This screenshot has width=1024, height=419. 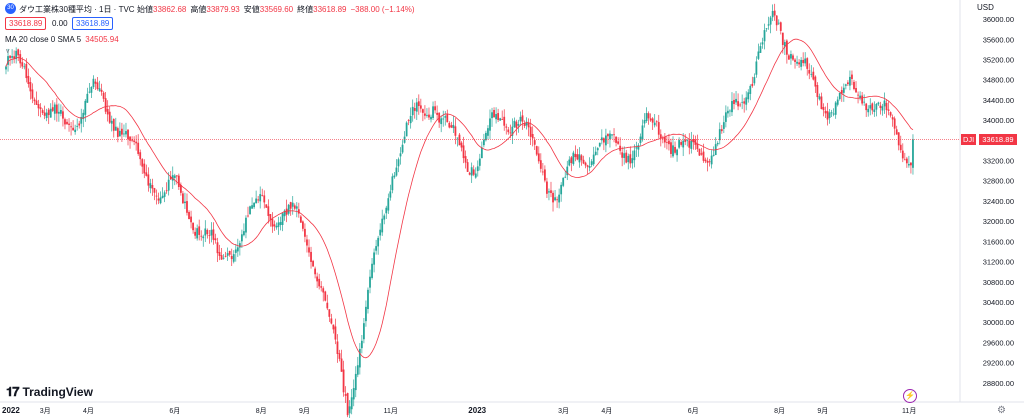 I want to click on currency-label: USD, so click(x=985, y=7).